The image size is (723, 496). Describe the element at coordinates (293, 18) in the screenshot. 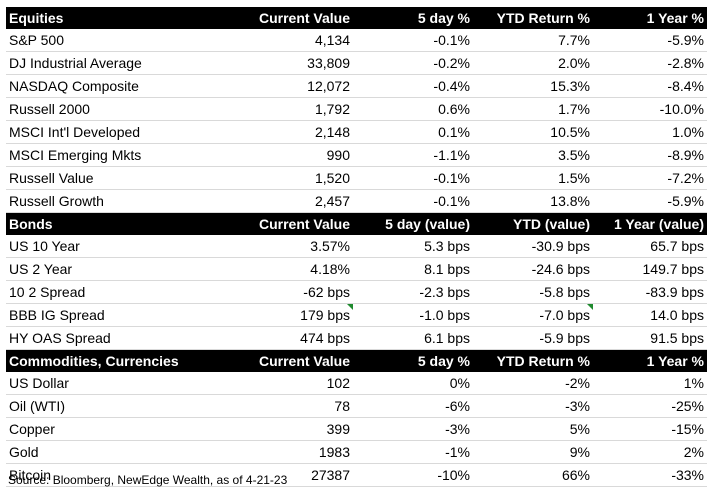

I see `equities-header-1: Current Value` at that location.